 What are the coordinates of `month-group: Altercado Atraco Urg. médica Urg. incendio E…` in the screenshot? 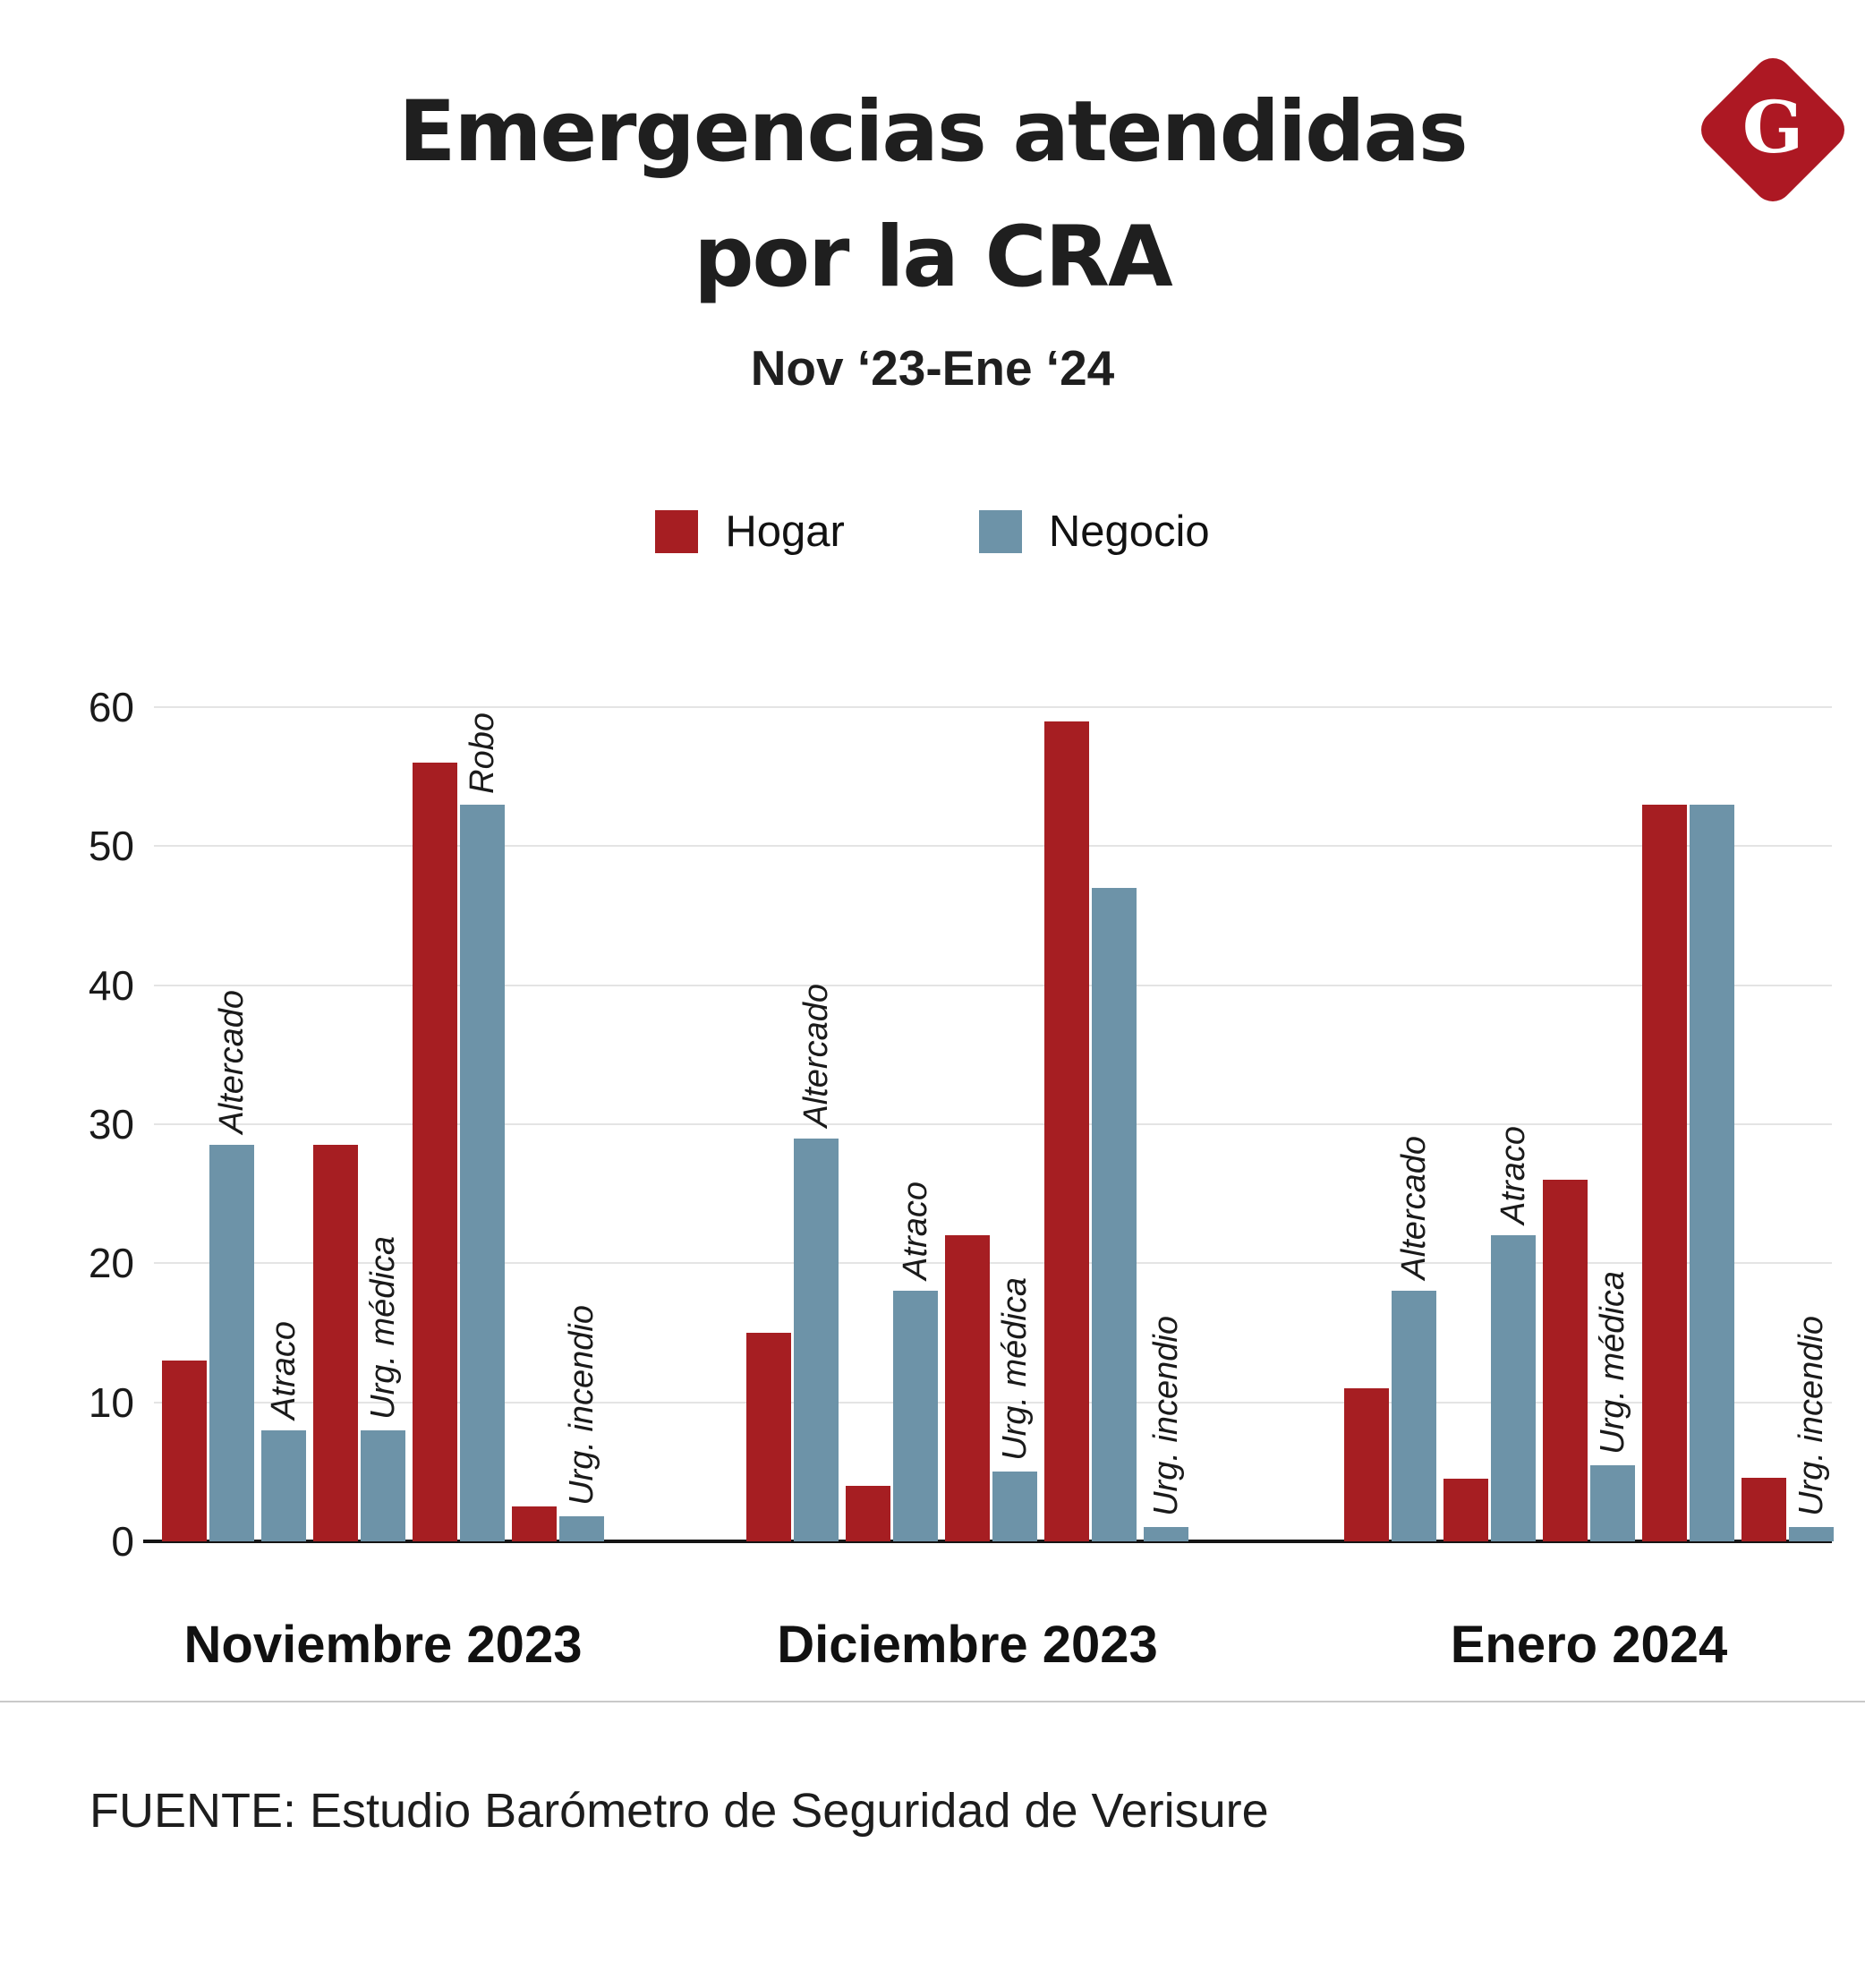 It's located at (1589, 1239).